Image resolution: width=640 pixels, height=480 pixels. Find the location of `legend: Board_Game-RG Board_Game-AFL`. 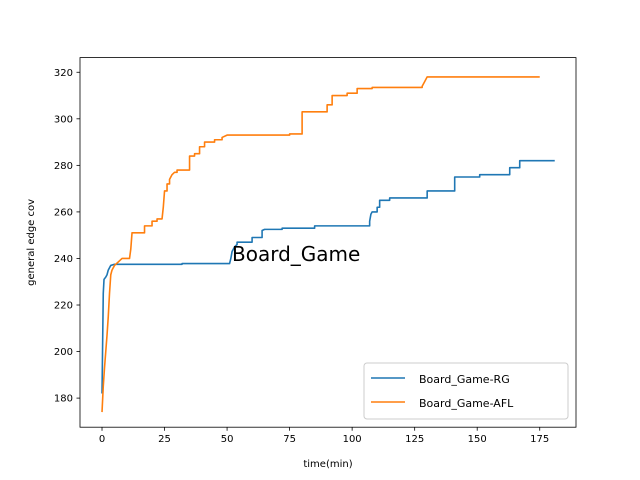

legend: Board_Game-RG Board_Game-AFL is located at coordinates (466, 391).